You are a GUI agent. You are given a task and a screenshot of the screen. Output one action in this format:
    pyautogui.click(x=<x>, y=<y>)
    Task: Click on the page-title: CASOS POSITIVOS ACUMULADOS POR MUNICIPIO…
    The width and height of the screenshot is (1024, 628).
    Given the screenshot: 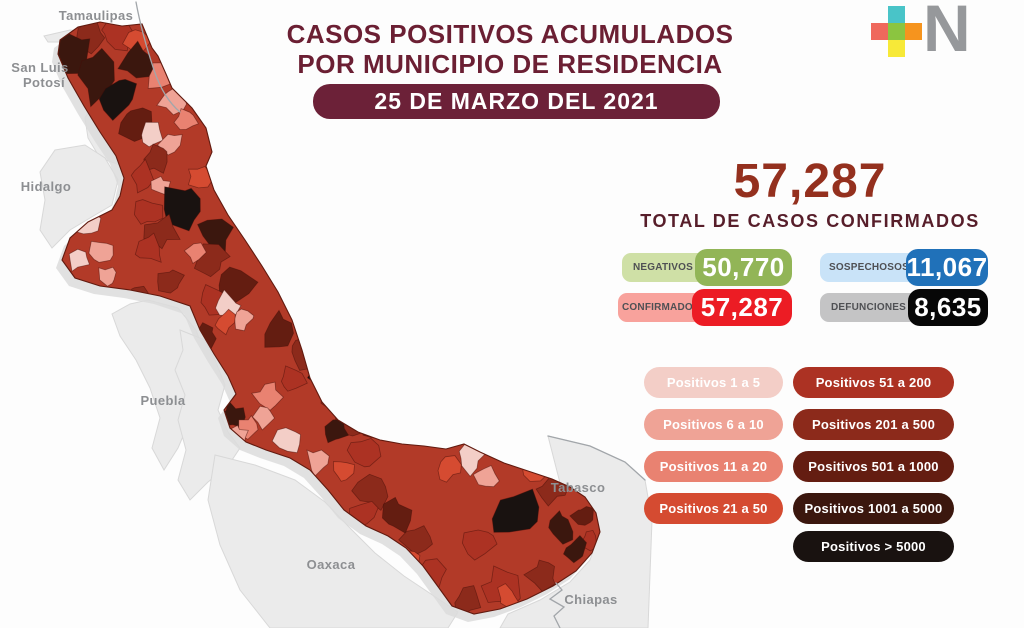 What is the action you would take?
    pyautogui.click(x=510, y=49)
    